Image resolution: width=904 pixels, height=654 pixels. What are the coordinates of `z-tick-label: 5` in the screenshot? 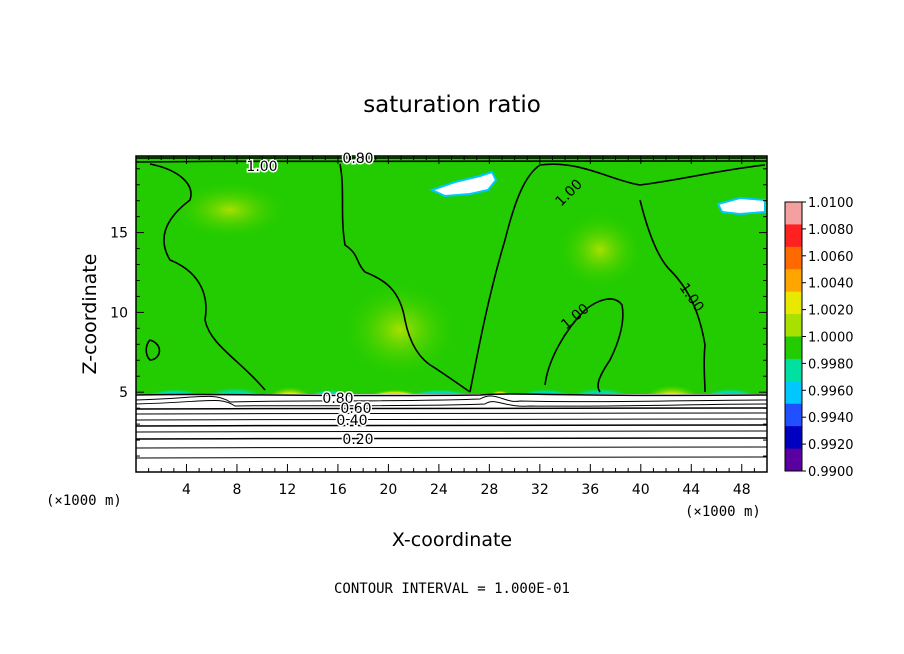 It's located at (123, 393).